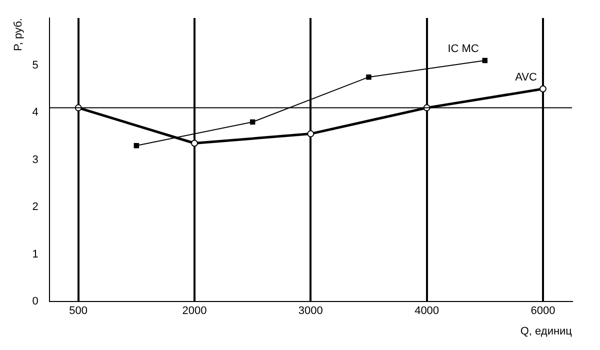 This screenshot has height=350, width=600. I want to click on y-tick-label: 1, so click(35, 254).